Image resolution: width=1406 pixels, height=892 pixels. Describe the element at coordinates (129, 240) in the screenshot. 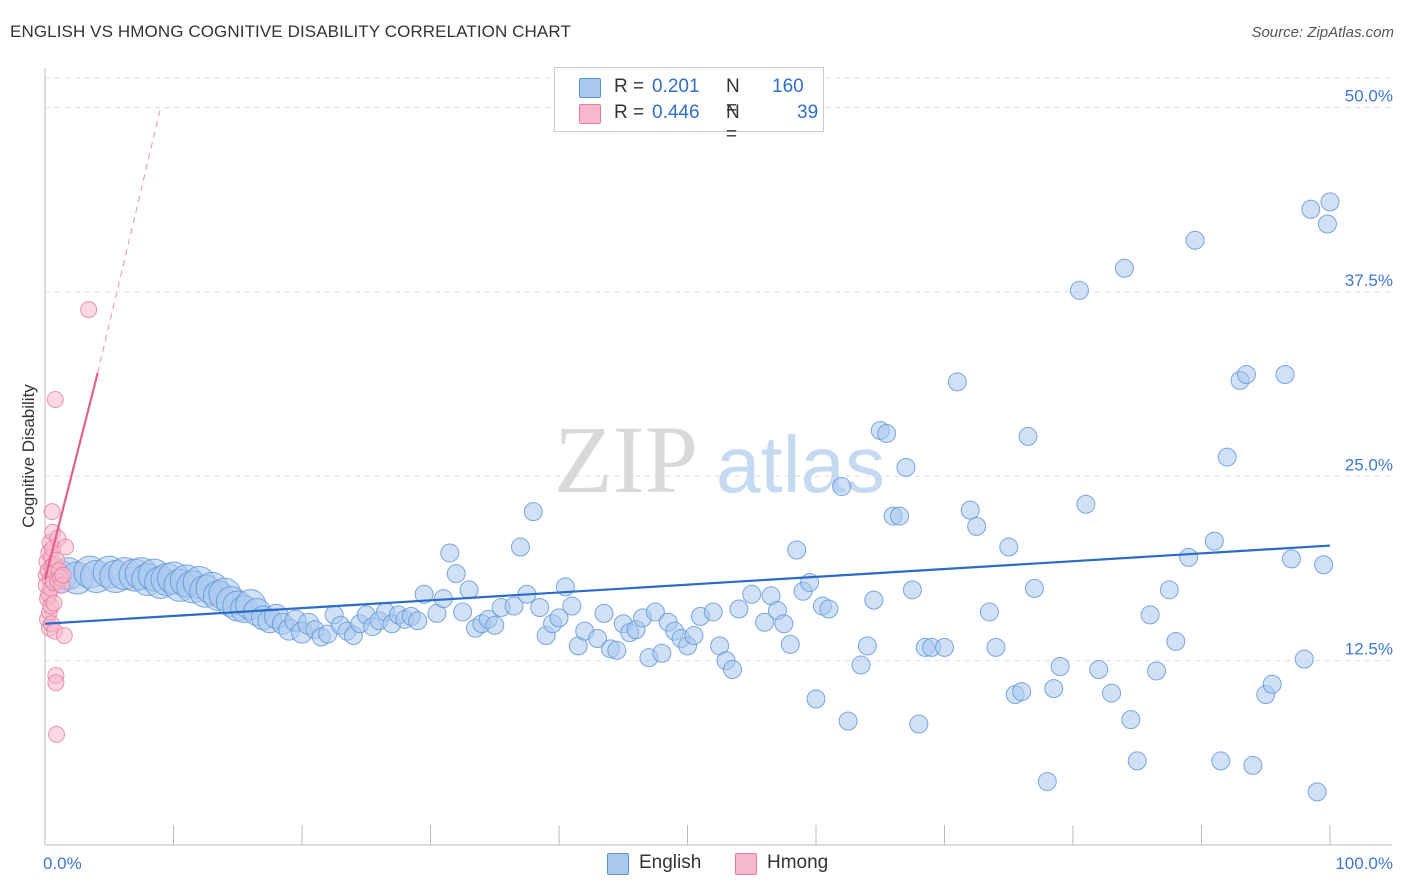

I see `hmong-trend-extension` at that location.